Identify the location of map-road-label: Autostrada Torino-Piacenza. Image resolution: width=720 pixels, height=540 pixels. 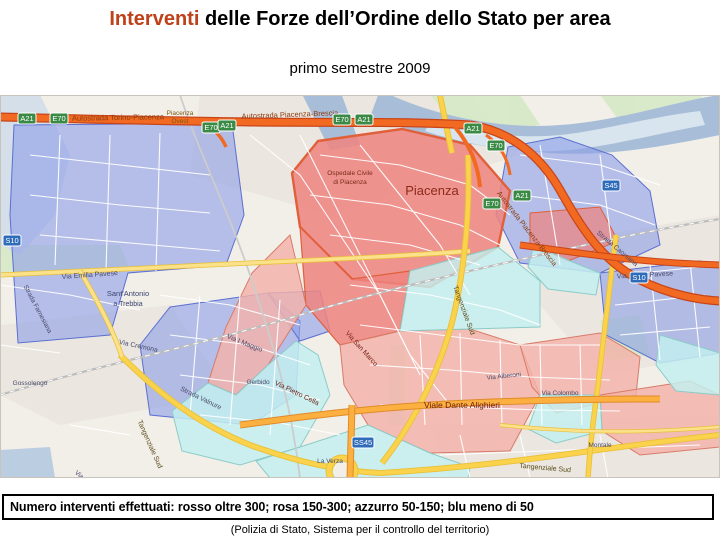
(118, 117).